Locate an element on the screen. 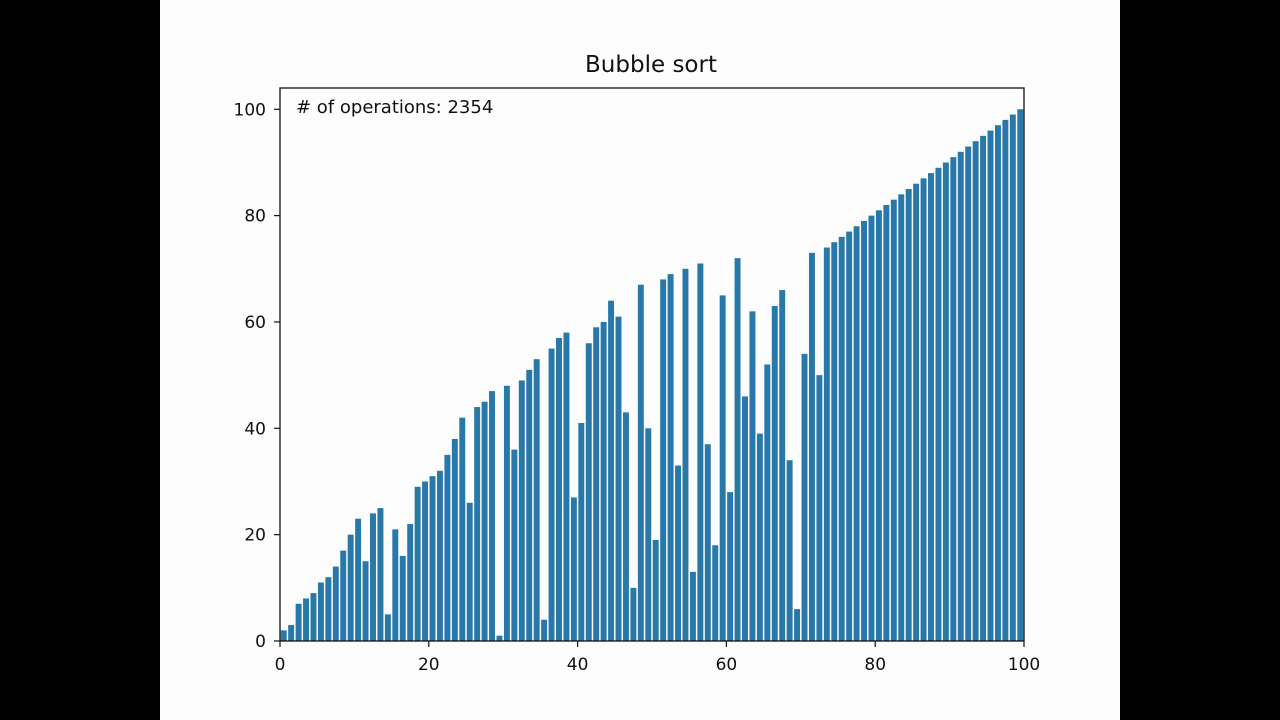 The image size is (1280, 720). operations-counter: # of operations: 2354 is located at coordinates (394, 107).